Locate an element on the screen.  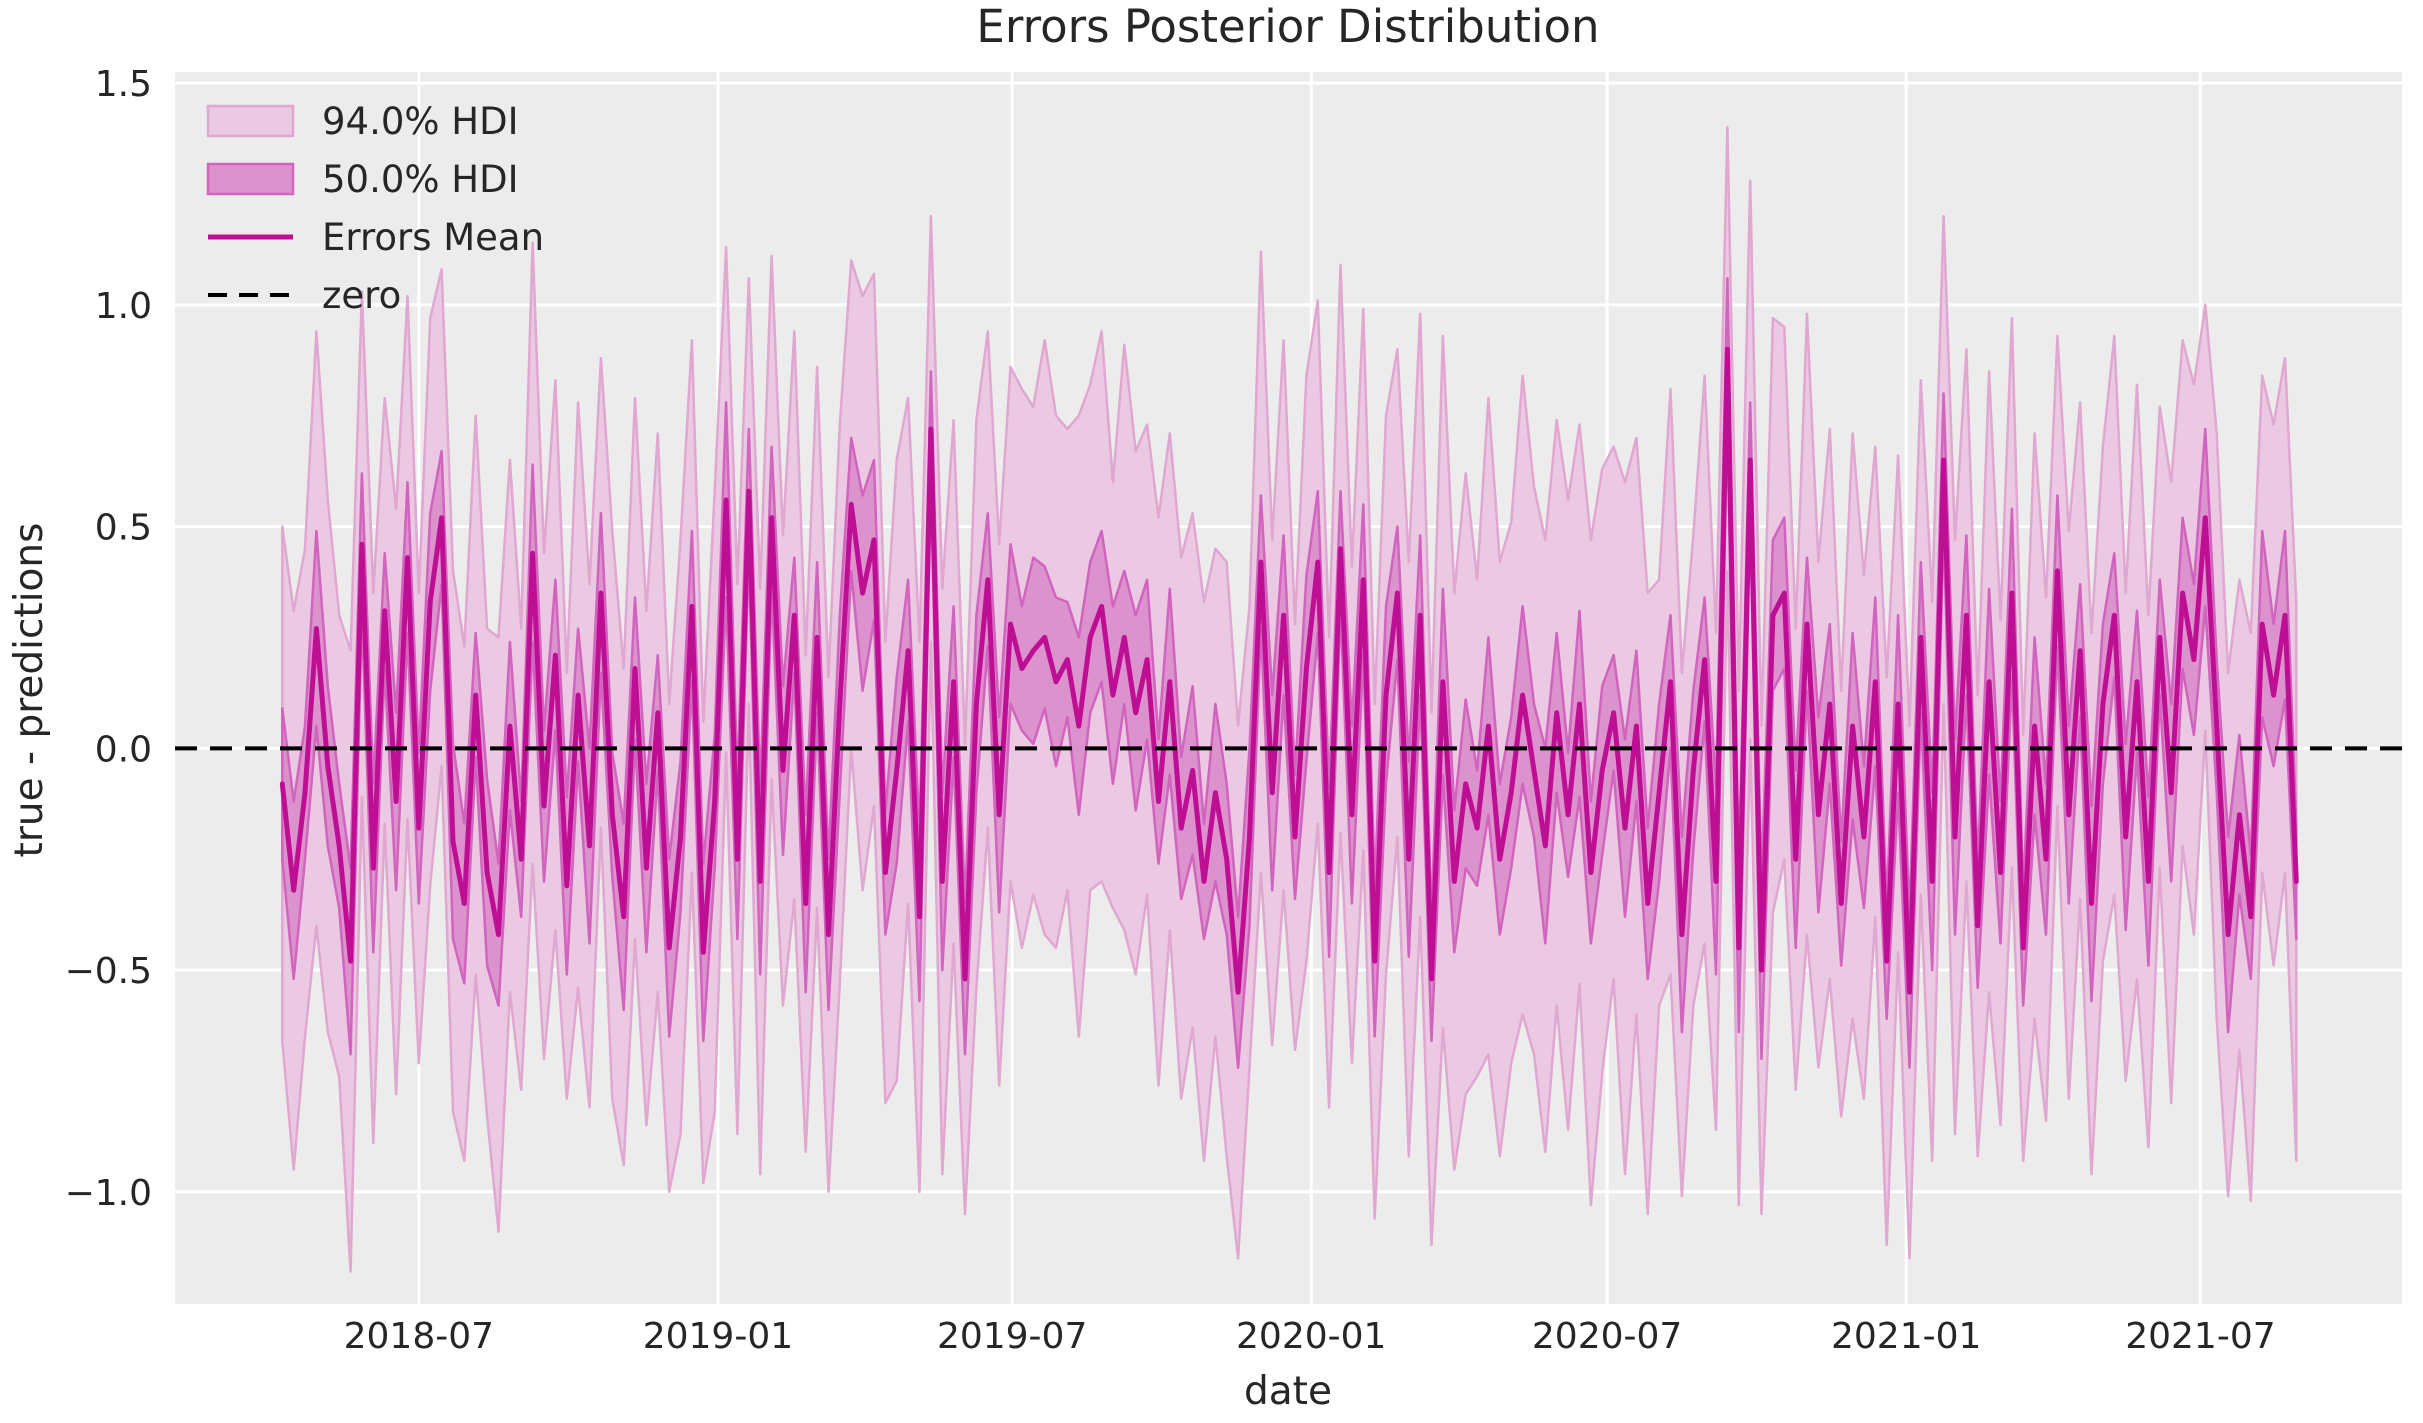
x-tick-label: 2021-01 is located at coordinates (1906, 1336).